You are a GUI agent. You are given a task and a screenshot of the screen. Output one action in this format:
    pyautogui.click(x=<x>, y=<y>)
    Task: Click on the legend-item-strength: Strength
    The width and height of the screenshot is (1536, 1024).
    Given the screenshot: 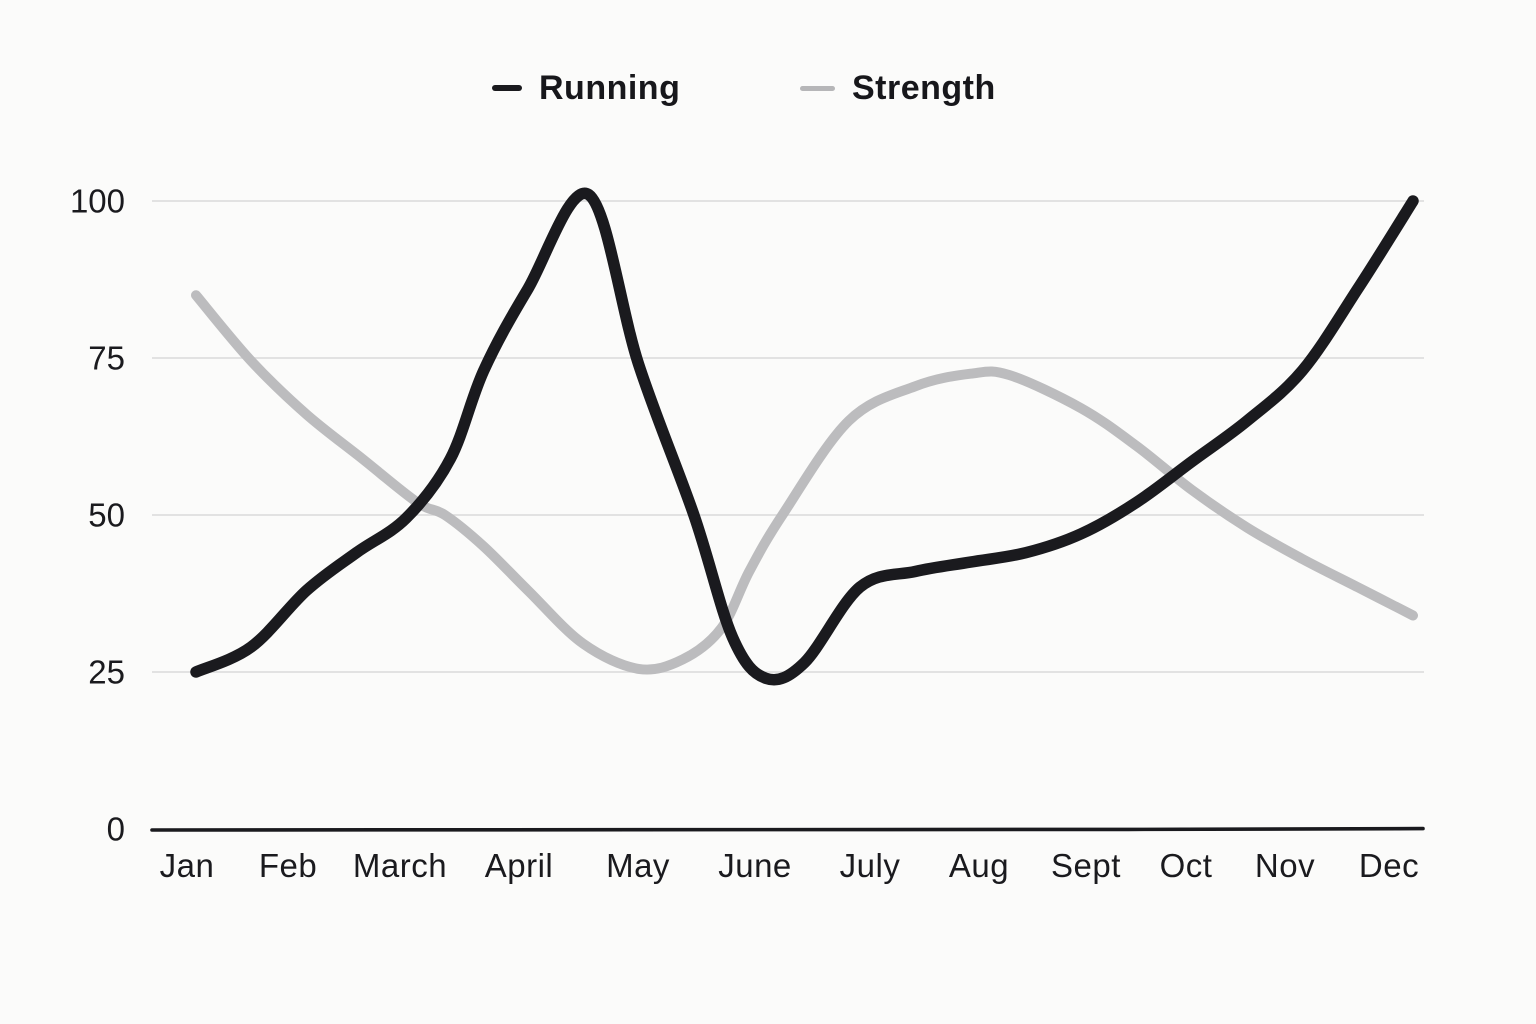 What is the action you would take?
    pyautogui.click(x=898, y=88)
    